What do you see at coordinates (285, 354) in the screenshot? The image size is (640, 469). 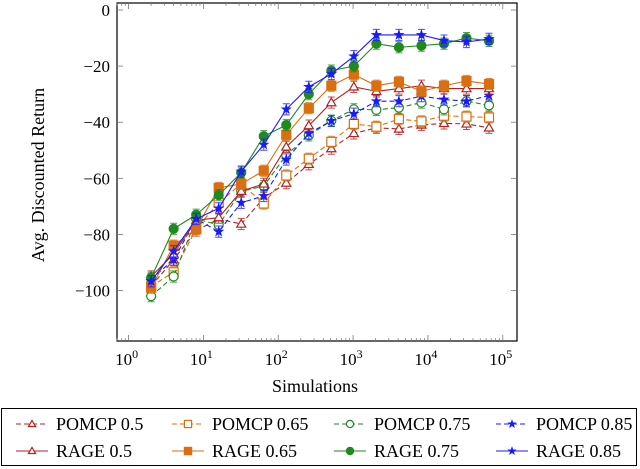 I see `x-tick-exponent: 2` at bounding box center [285, 354].